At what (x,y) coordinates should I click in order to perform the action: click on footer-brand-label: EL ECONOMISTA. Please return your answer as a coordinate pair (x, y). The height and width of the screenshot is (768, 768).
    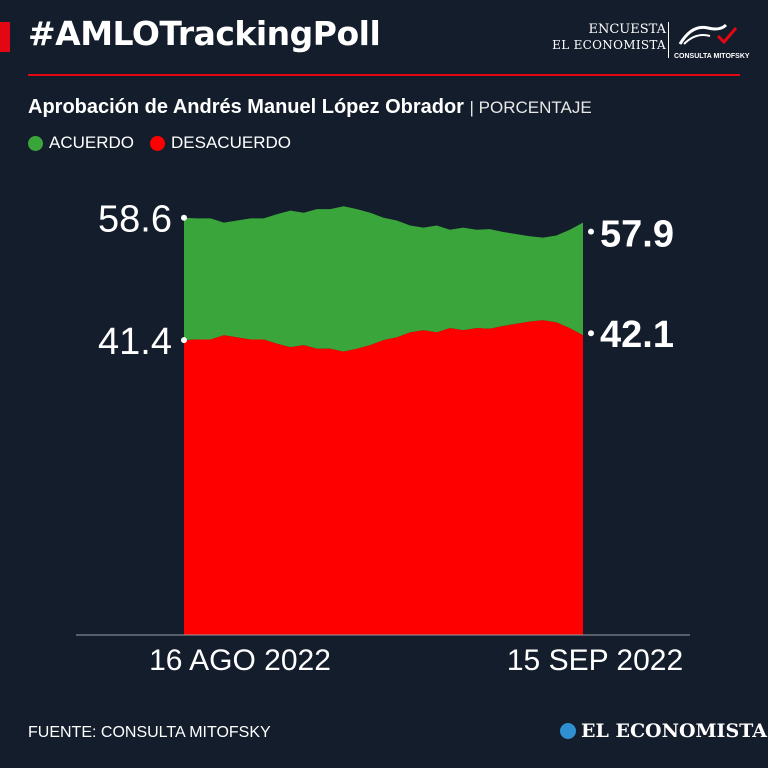
    Looking at the image, I should click on (674, 731).